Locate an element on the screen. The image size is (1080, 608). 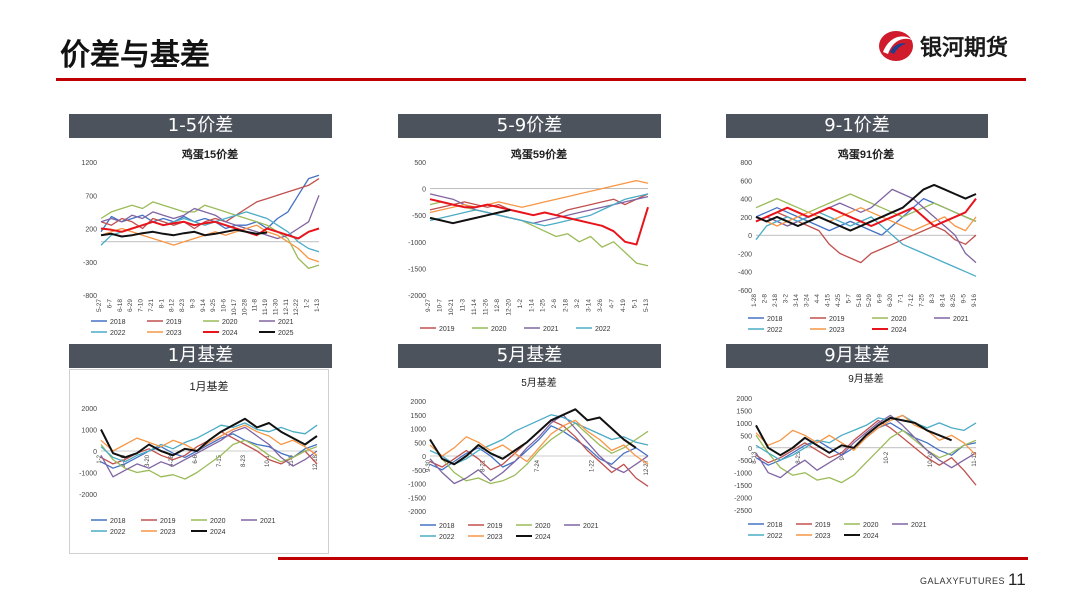
x-tick-label: 9-14 is located at coordinates (203, 305).